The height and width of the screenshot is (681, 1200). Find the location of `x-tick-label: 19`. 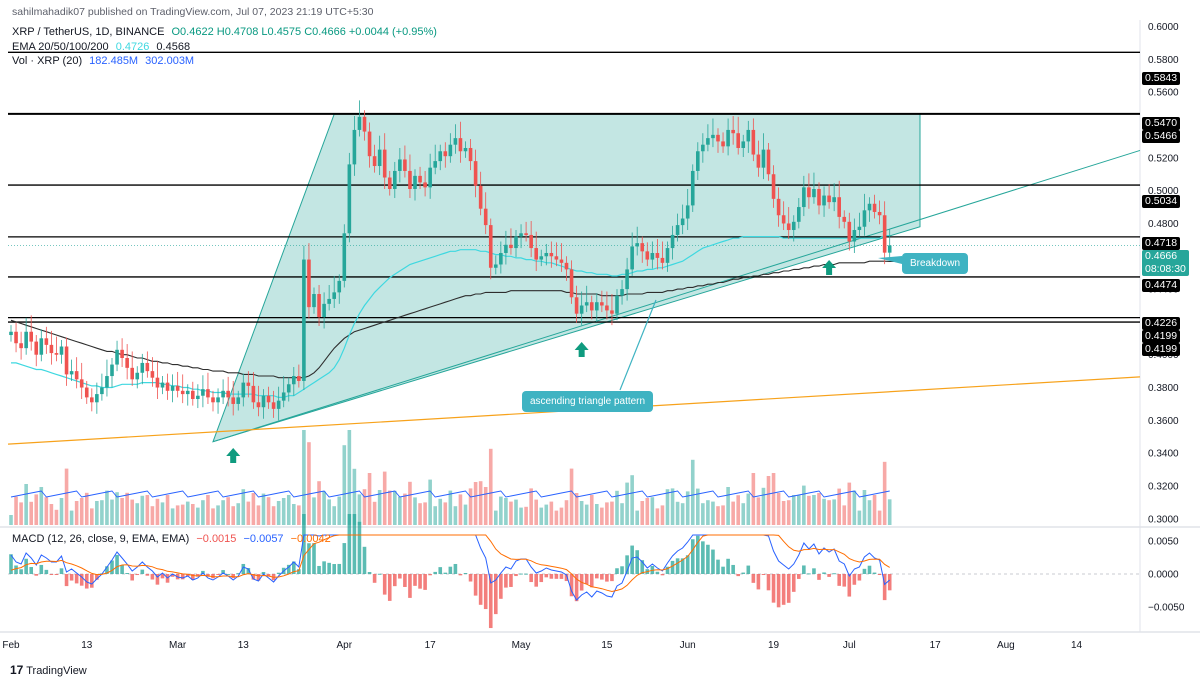

x-tick-label: 19 is located at coordinates (774, 645).